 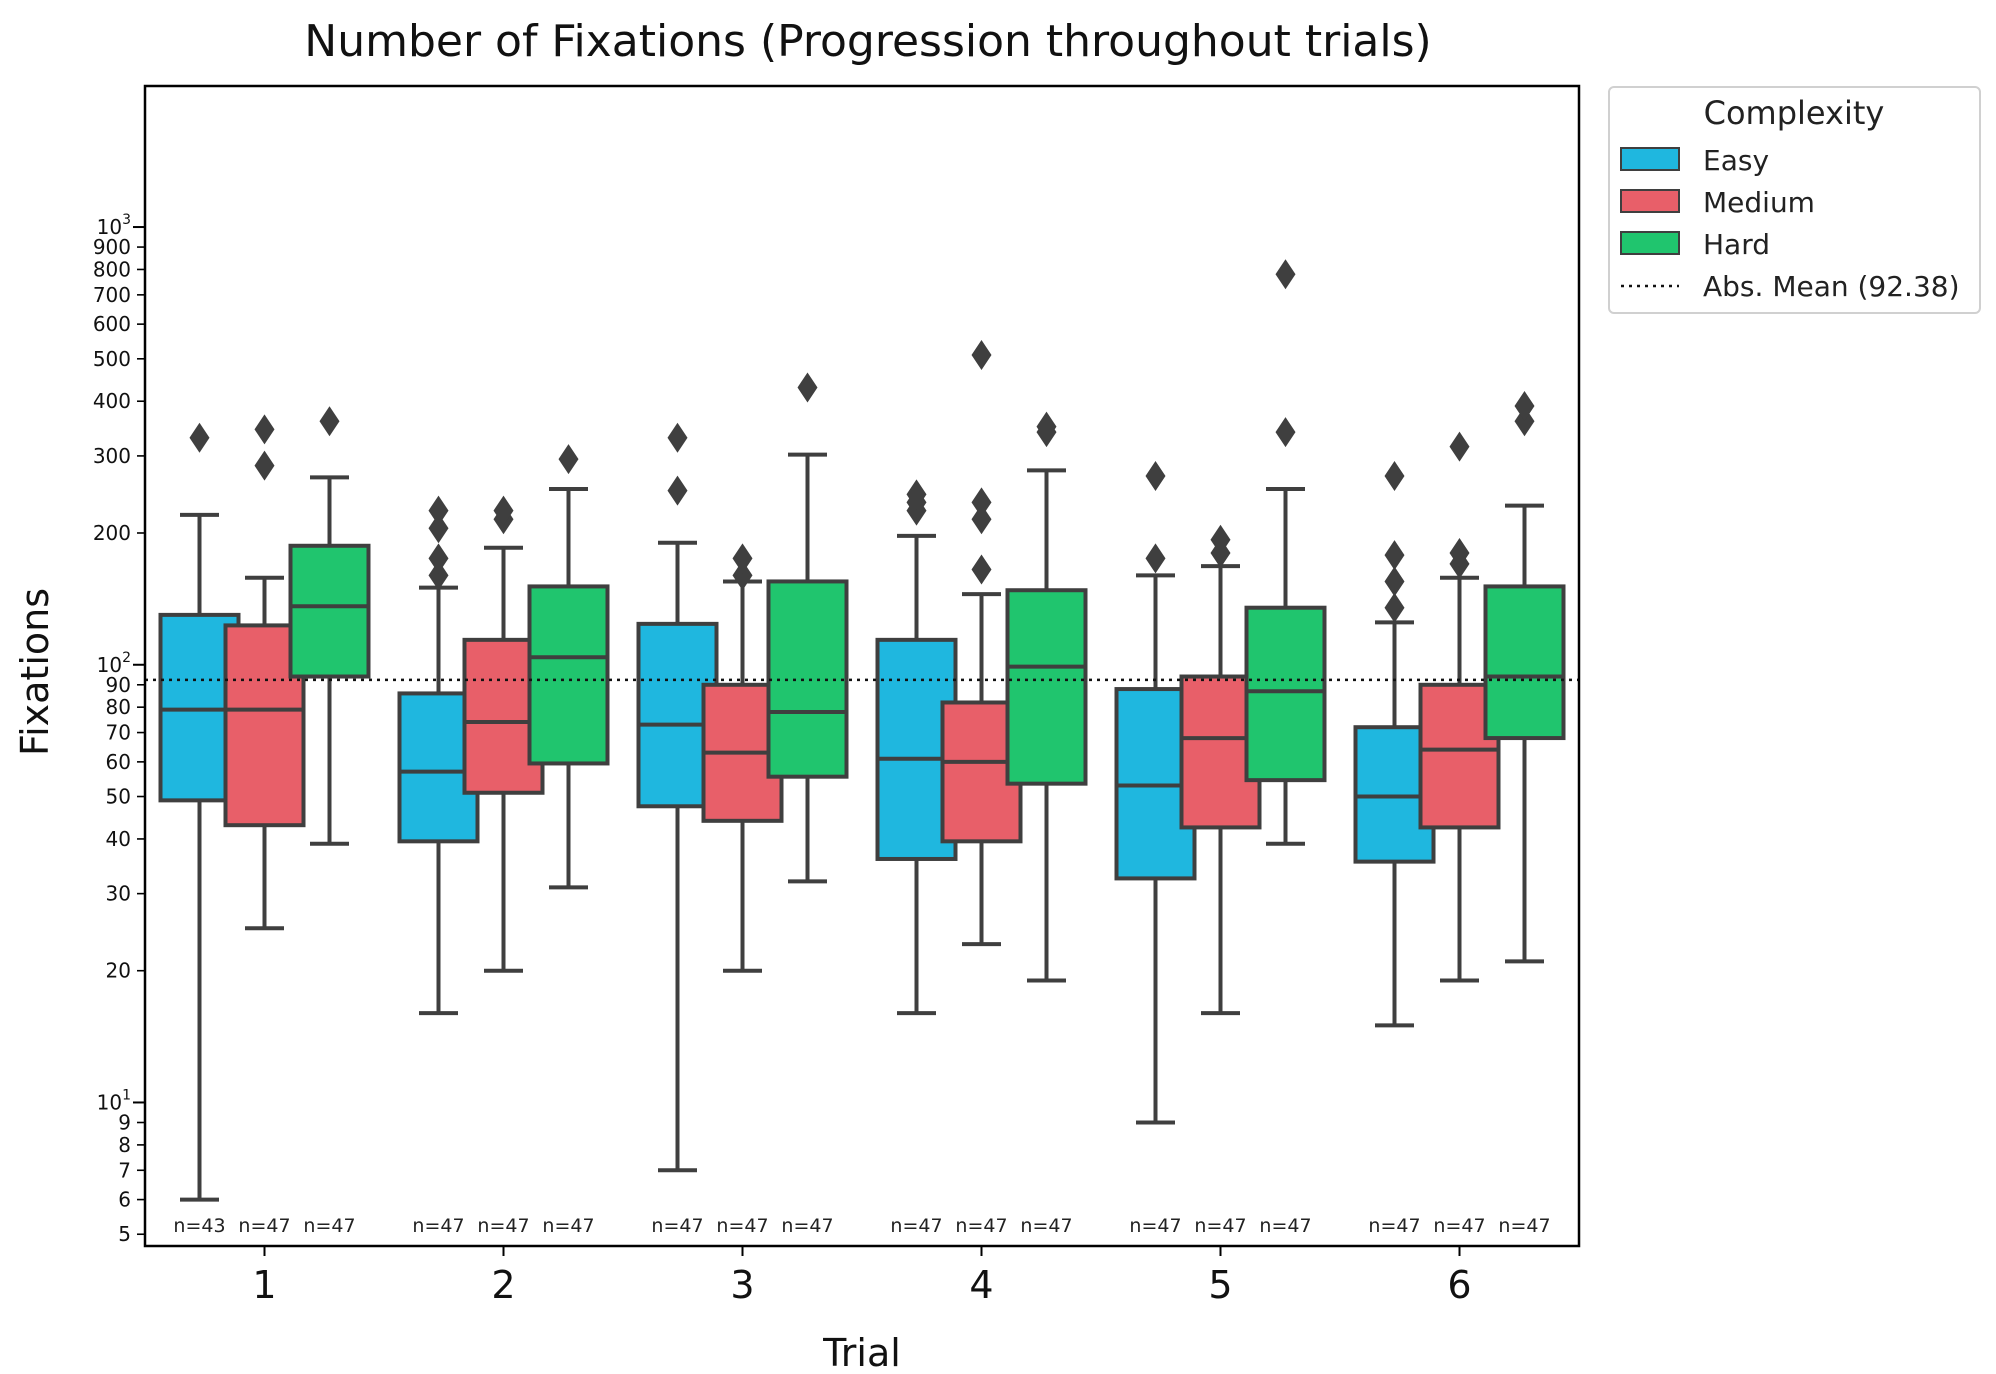 I want to click on box-group-hard-trial-2: n=47, so click(x=568, y=840).